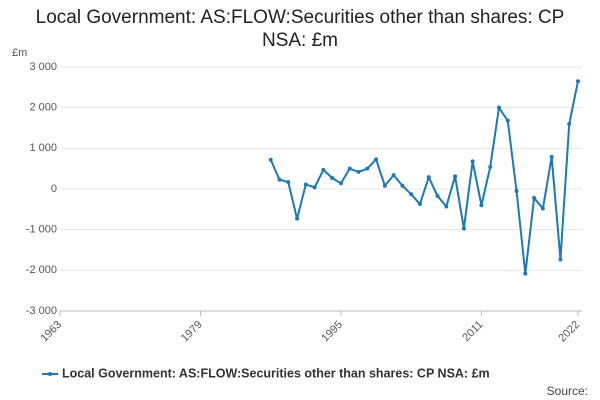 The image size is (600, 400). What do you see at coordinates (43, 67) in the screenshot?
I see `y-tick-label: 3 000` at bounding box center [43, 67].